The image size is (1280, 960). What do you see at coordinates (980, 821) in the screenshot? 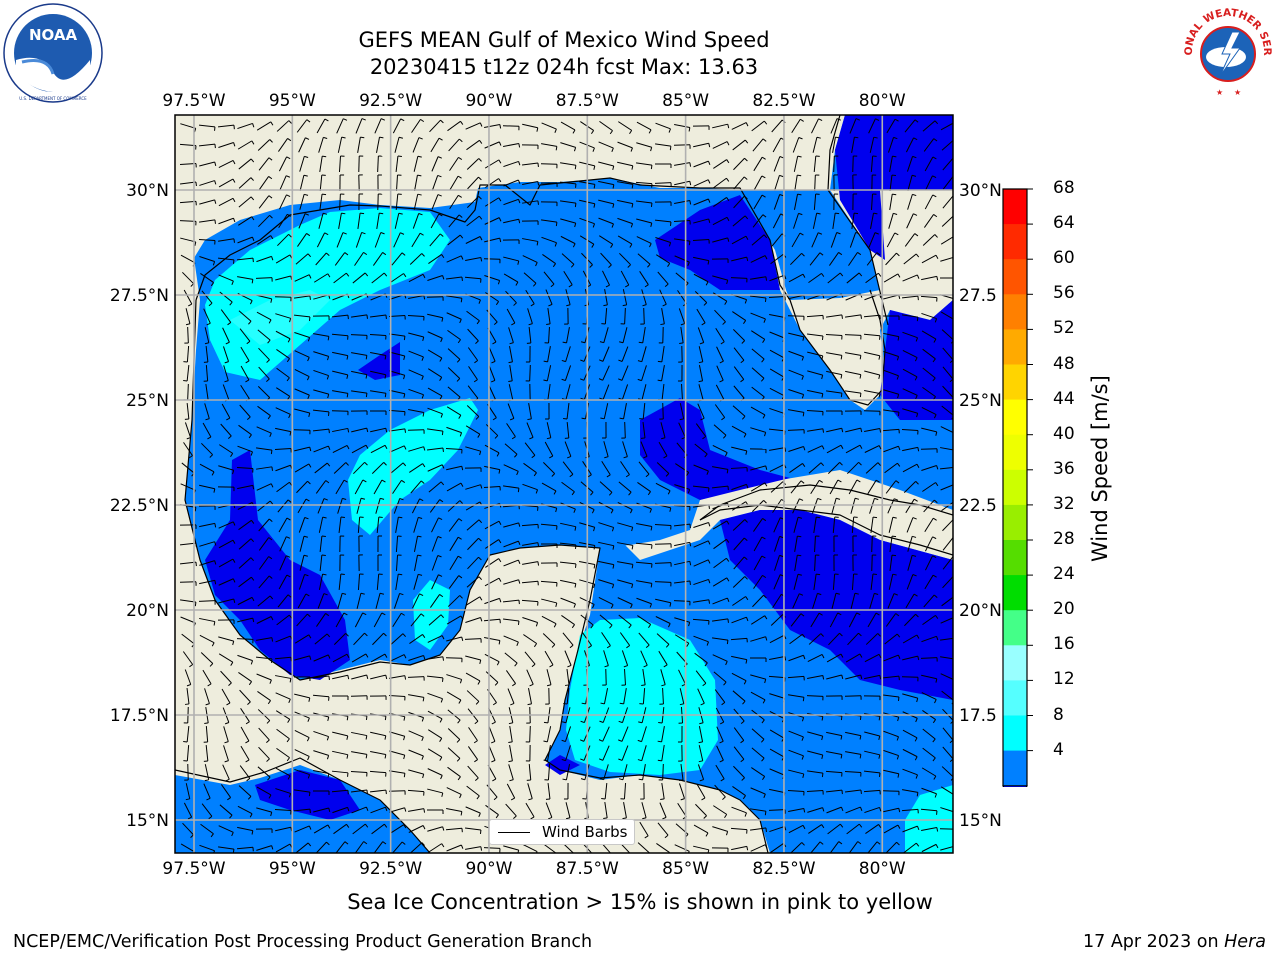
I see `lat-label-right: 15°N` at bounding box center [980, 821].